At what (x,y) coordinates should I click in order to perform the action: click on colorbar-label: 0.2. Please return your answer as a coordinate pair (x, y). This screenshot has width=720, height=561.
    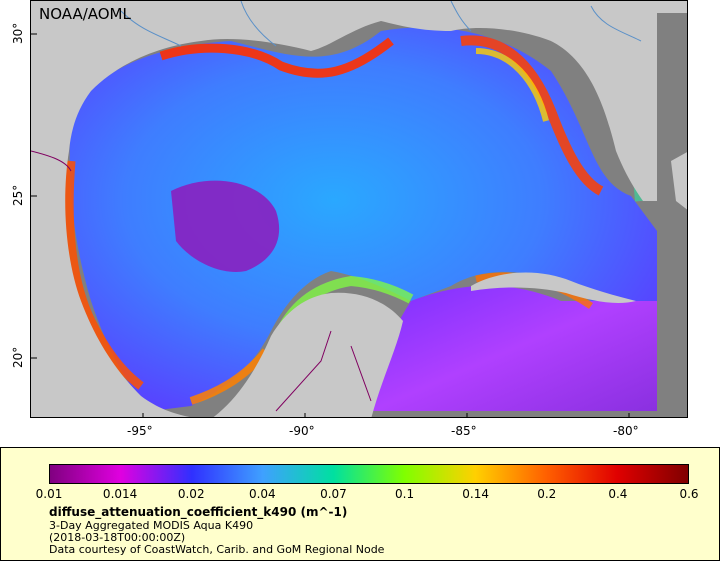
    Looking at the image, I should click on (547, 494).